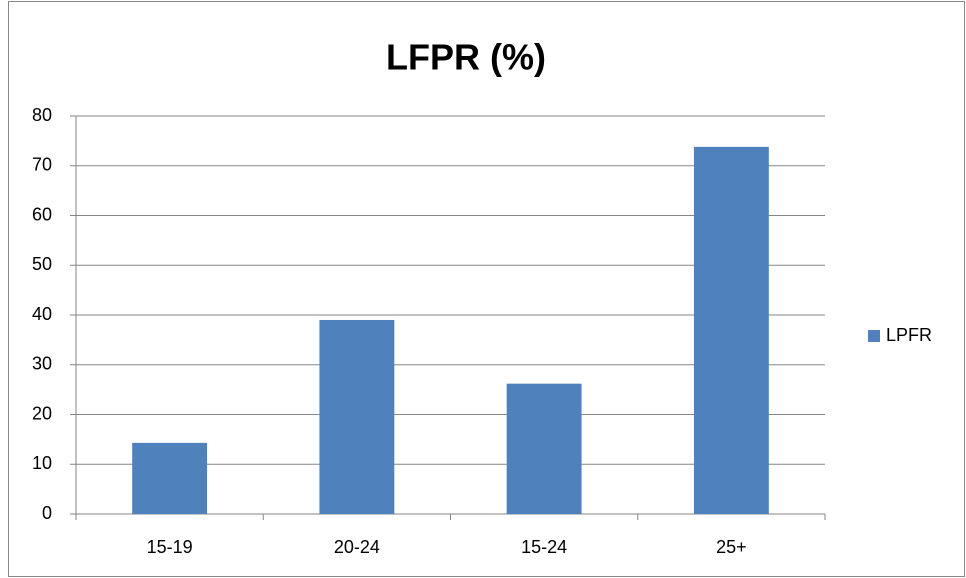 This screenshot has height=578, width=966. What do you see at coordinates (42, 165) in the screenshot?
I see `y-tick-label: 70` at bounding box center [42, 165].